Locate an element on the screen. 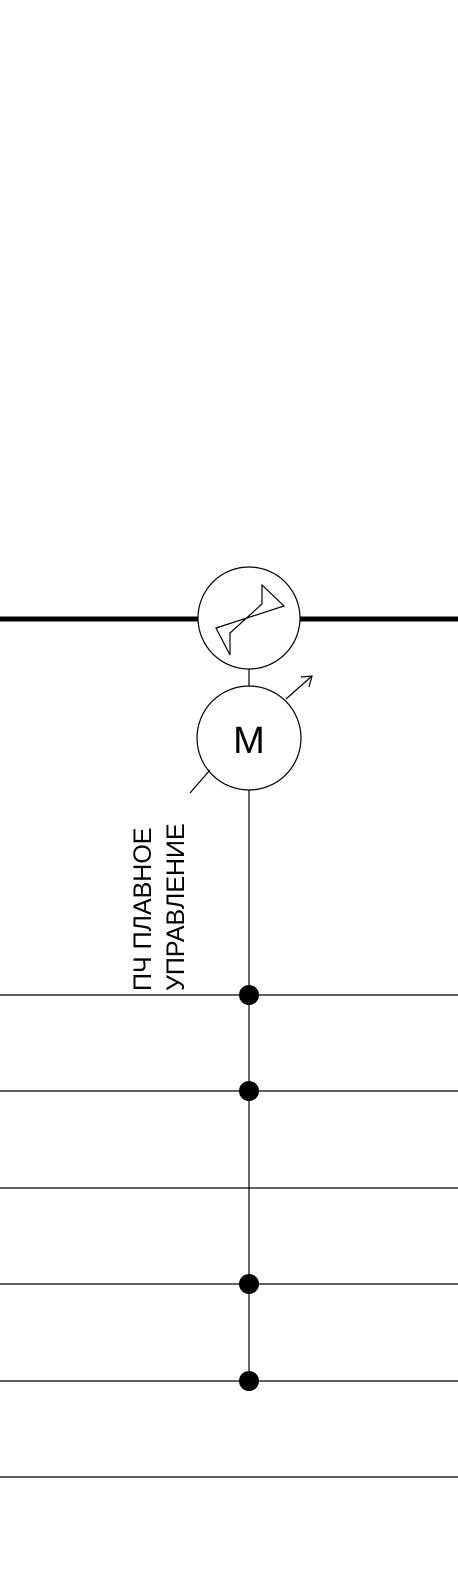 Image resolution: width=458 pixels, height=1594 pixels. valve-bowtie-icon is located at coordinates (250, 619).